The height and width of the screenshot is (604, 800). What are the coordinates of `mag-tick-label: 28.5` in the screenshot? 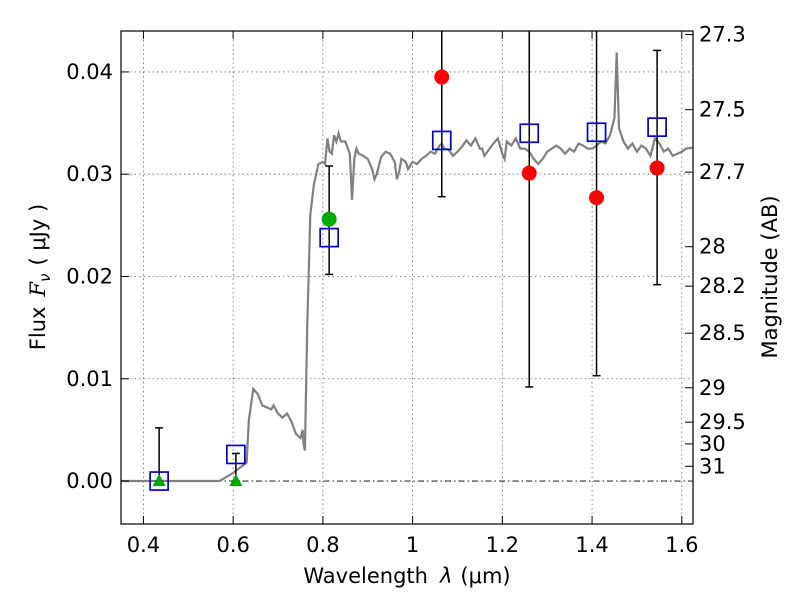 It's located at (722, 333).